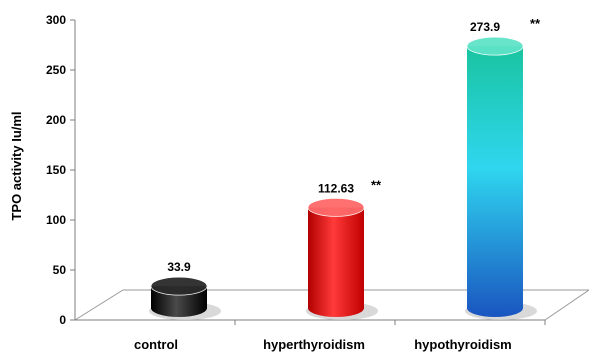 Image resolution: width=589 pixels, height=357 pixels. I want to click on y-tick-label: 250, so click(56, 70).